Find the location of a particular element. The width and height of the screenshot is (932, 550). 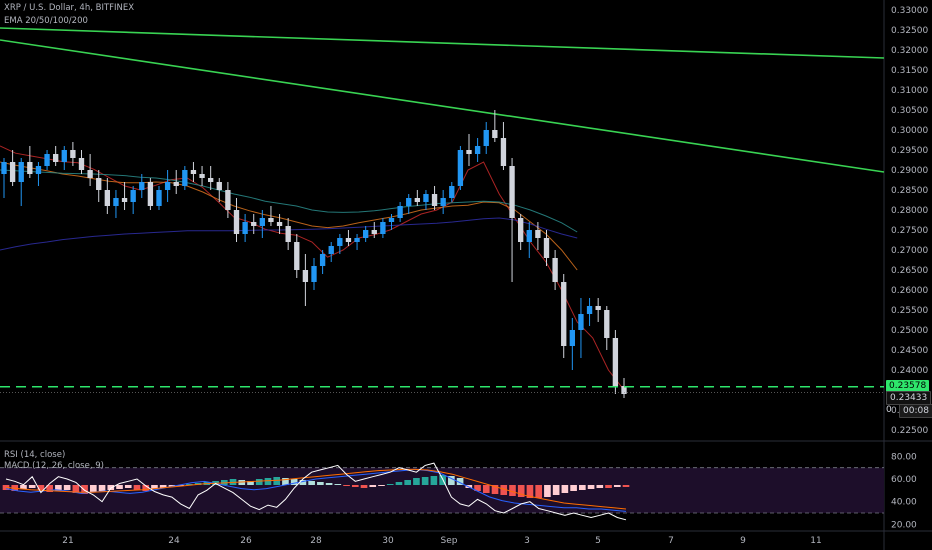

macd-legend: MACD (12, 26, close, 9) is located at coordinates (54, 466).